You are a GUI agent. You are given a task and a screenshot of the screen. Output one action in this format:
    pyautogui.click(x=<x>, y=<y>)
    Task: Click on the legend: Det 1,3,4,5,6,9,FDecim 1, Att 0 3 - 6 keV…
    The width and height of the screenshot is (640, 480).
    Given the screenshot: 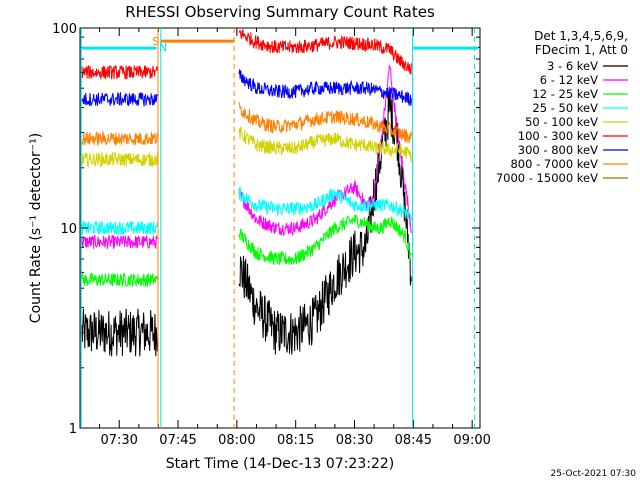 What is the action you would take?
    pyautogui.click(x=562, y=107)
    